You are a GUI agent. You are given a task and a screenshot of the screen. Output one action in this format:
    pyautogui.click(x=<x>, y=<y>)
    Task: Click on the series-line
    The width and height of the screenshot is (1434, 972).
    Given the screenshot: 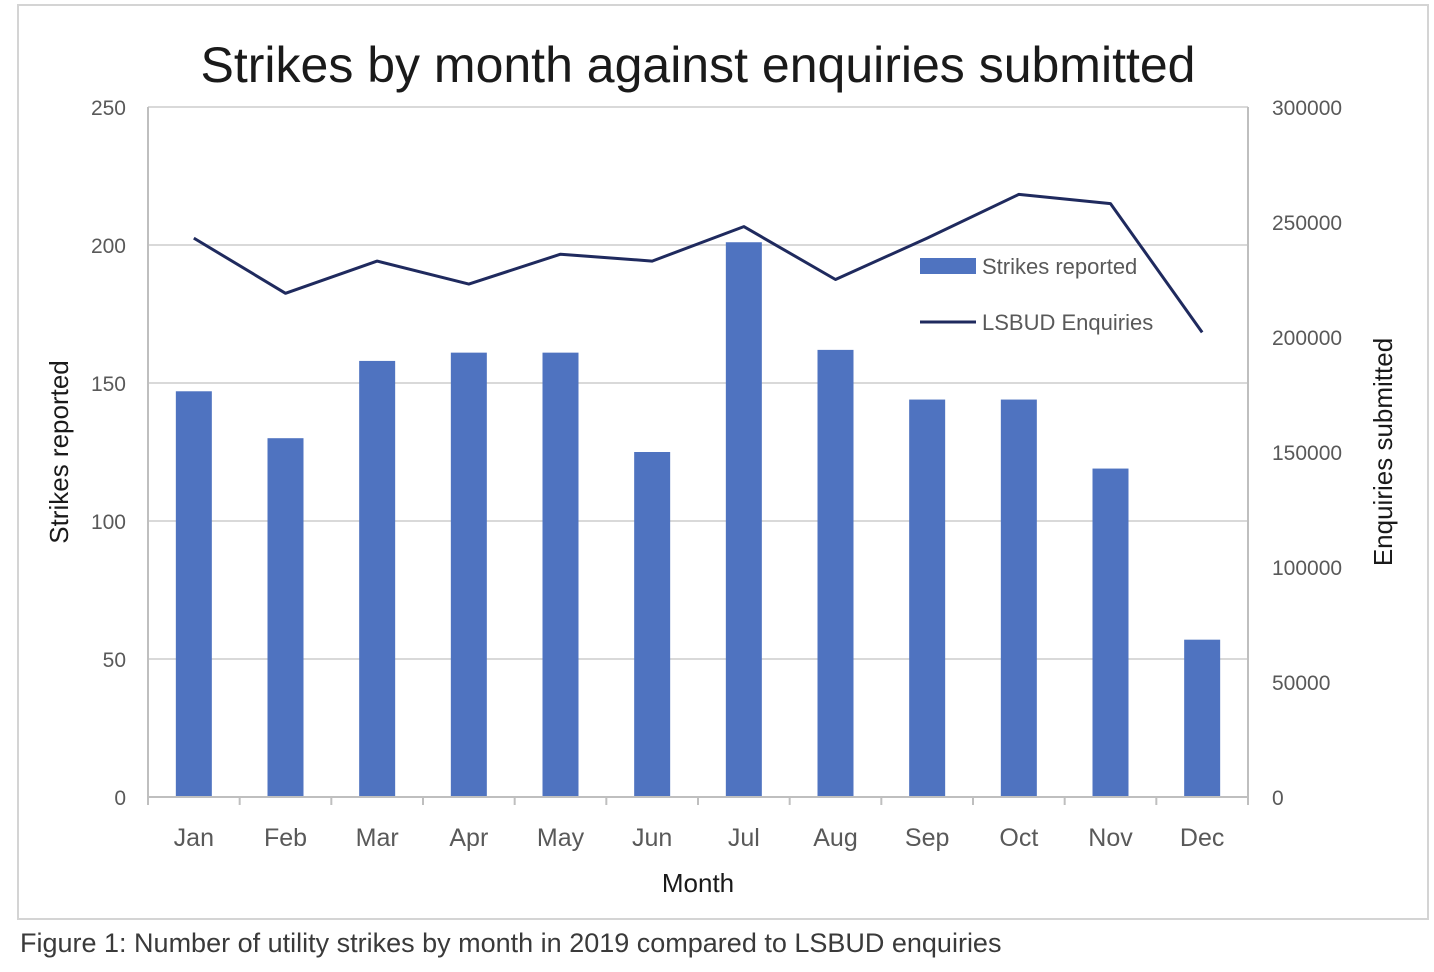 What is the action you would take?
    pyautogui.click(x=698, y=263)
    